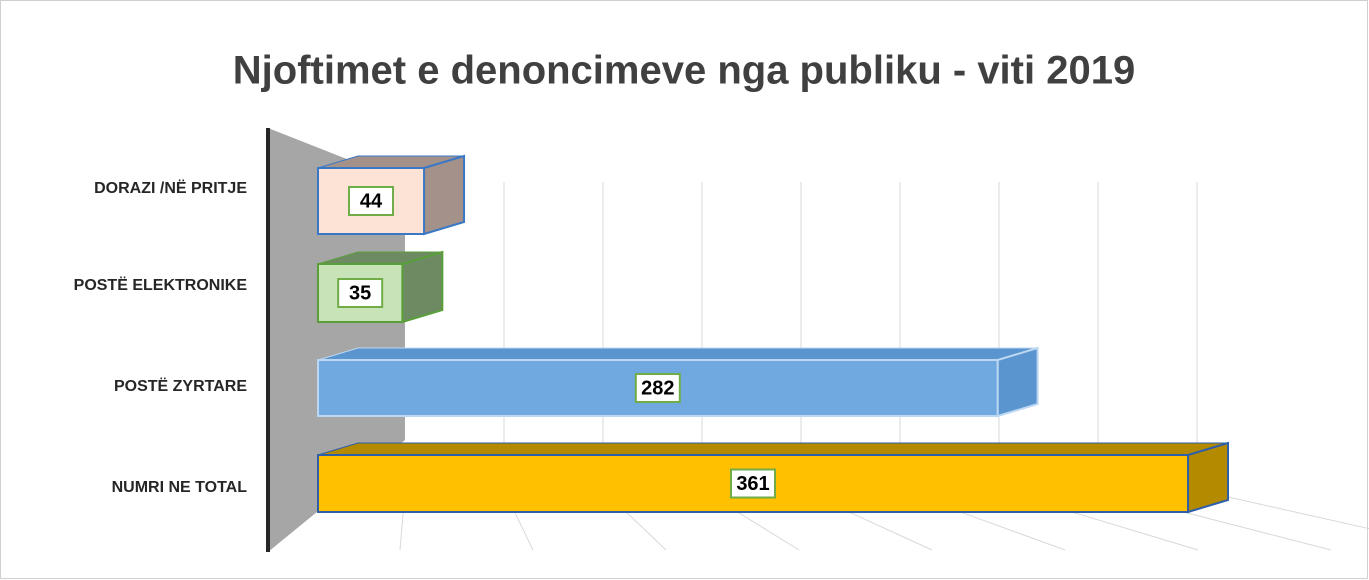 The height and width of the screenshot is (580, 1369). Describe the element at coordinates (161, 285) in the screenshot. I see `category-label: POSTË ELEKTRONIKE` at that location.